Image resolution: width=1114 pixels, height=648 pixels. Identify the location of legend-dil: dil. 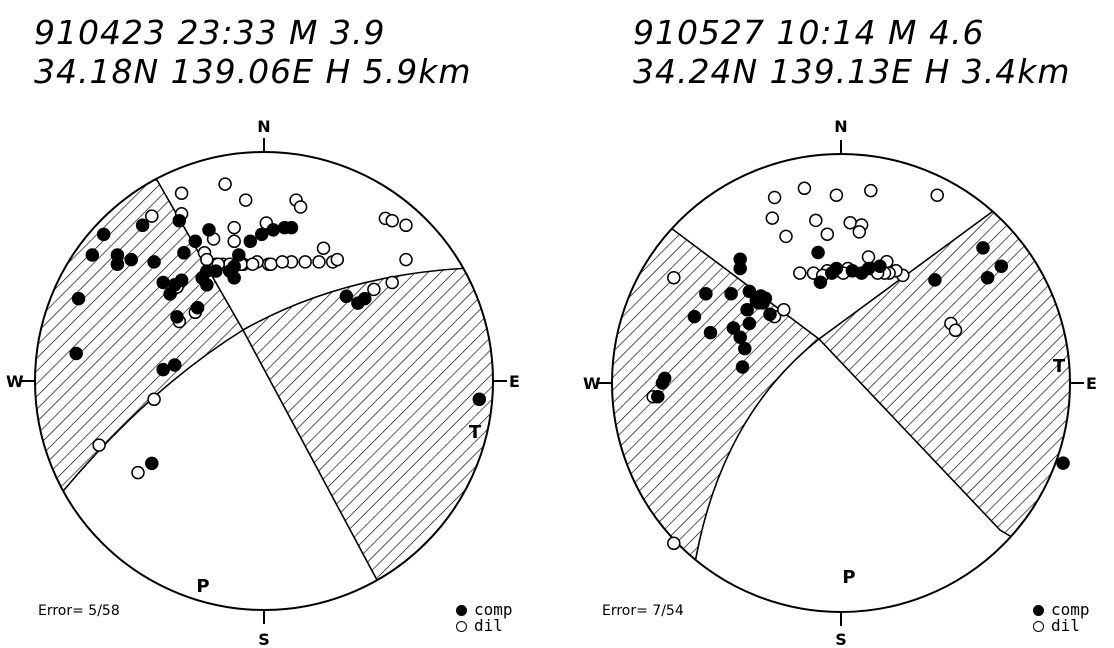
(1061, 626).